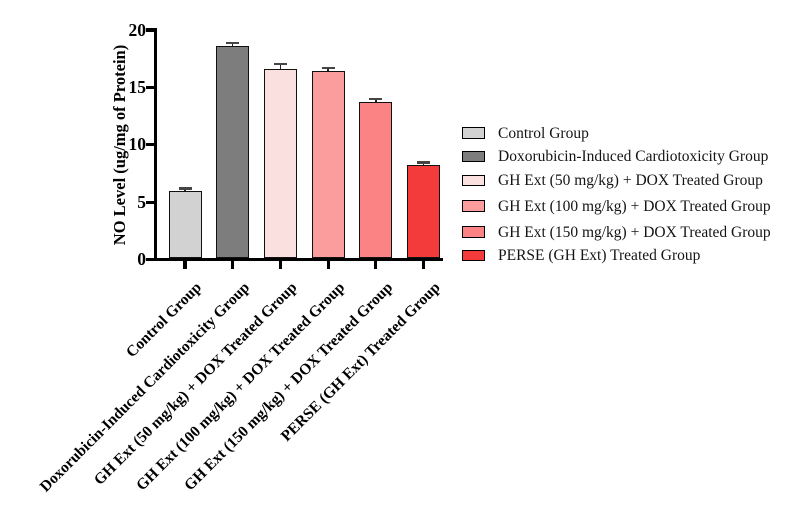  What do you see at coordinates (141, 201) in the screenshot?
I see `y-tick-label: 5` at bounding box center [141, 201].